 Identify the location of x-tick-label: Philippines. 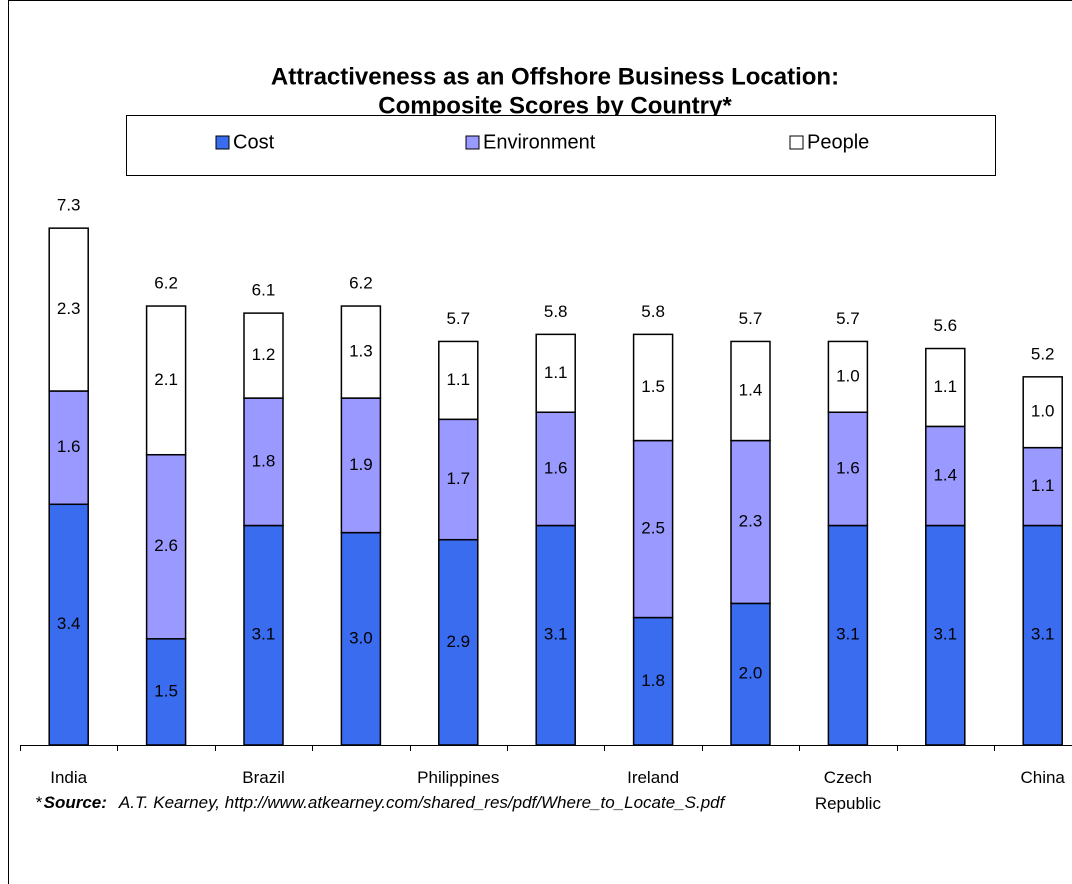
(458, 777).